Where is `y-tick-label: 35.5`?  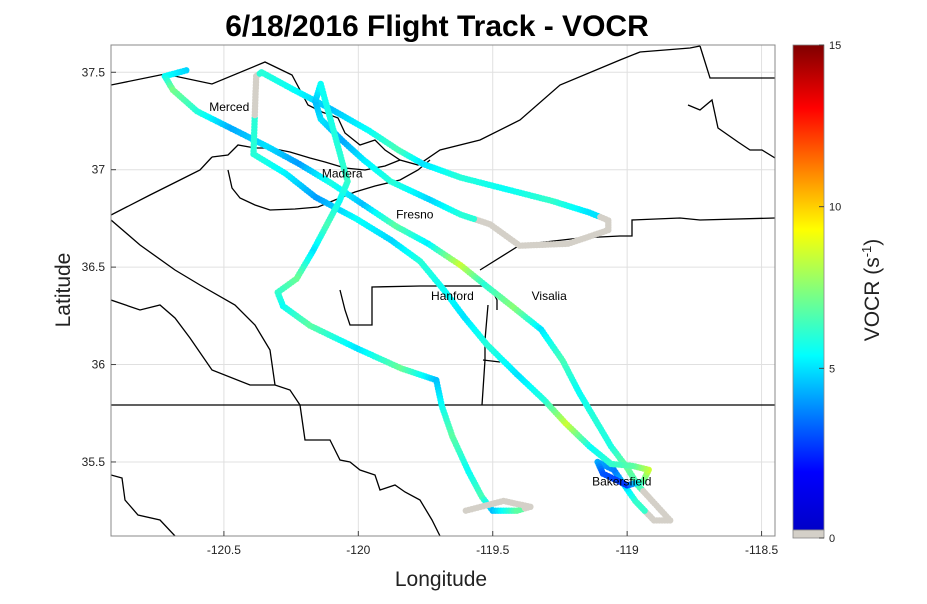
y-tick-label: 35.5 is located at coordinates (94, 462).